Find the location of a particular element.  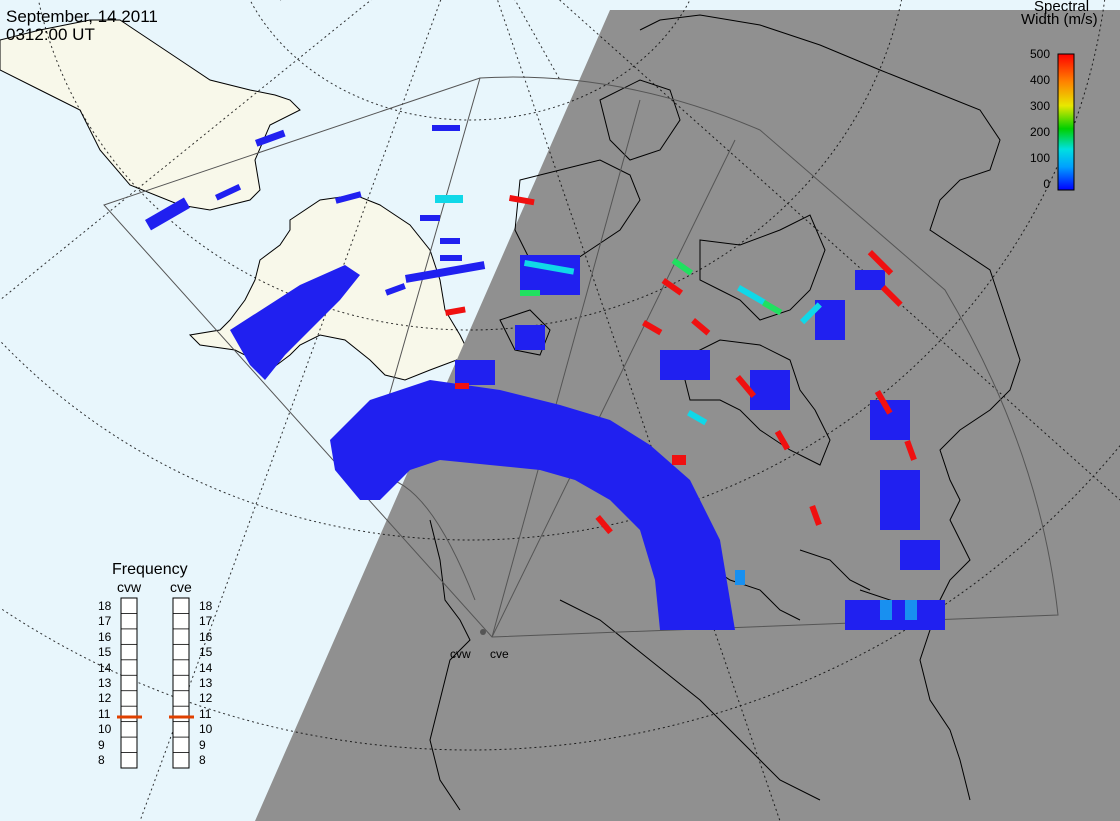

frequency-title: Frequency is located at coordinates (150, 569).